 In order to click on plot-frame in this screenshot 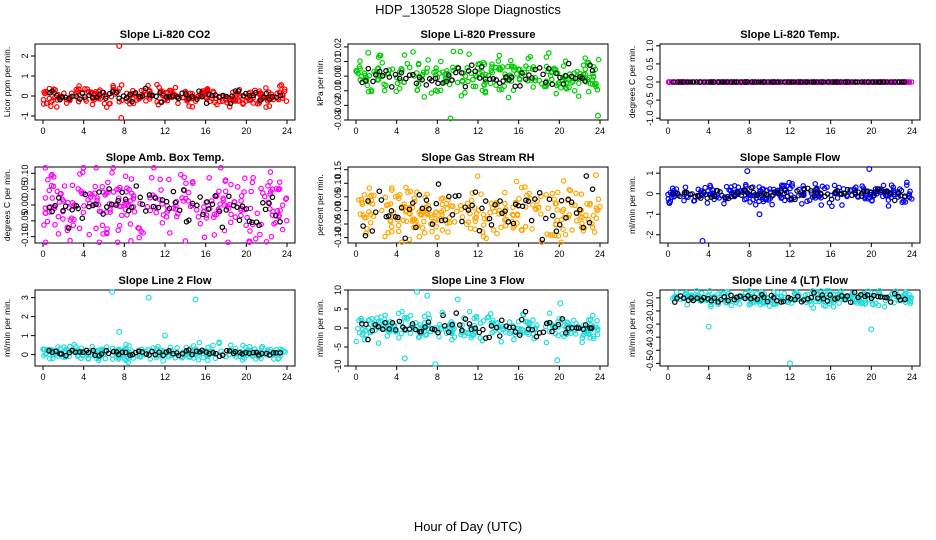, I will do `click(165, 82)`.